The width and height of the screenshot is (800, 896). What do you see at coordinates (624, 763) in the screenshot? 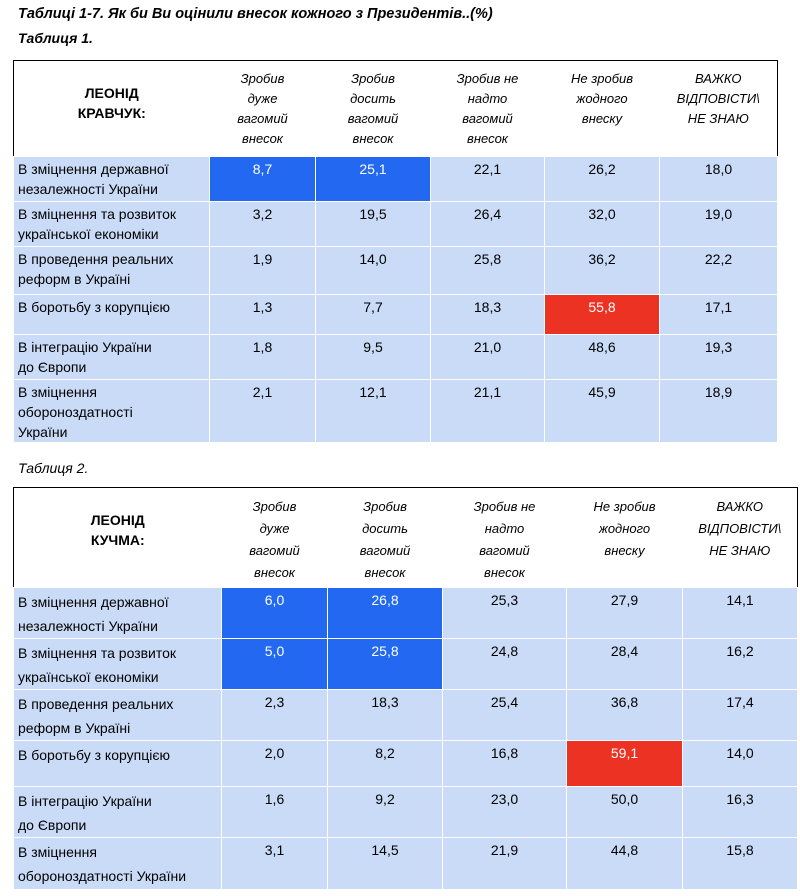
I see `value-cell: 59,1` at bounding box center [624, 763].